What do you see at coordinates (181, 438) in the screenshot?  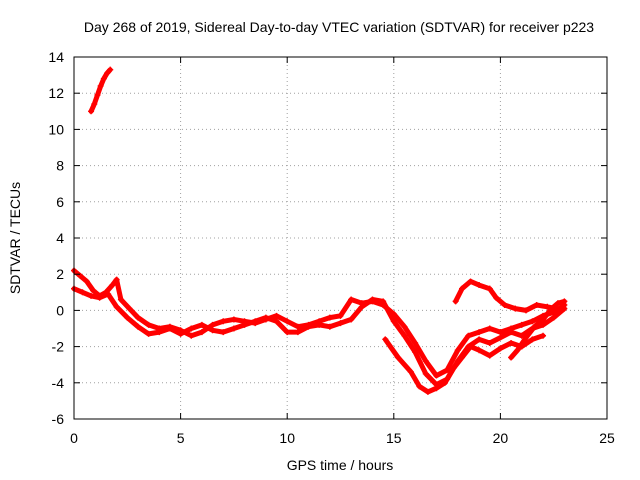 I see `x-tick-label: 5` at bounding box center [181, 438].